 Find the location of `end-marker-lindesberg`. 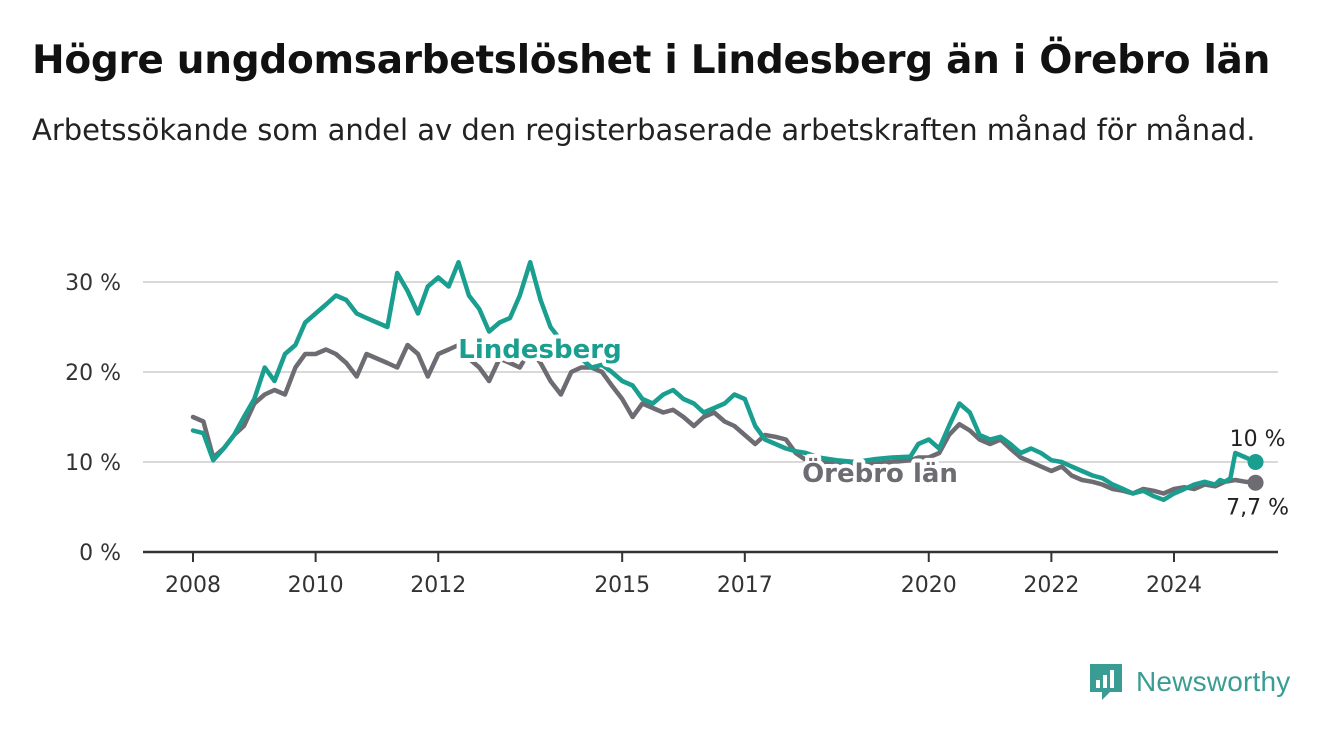

end-marker-lindesberg is located at coordinates (1255, 462).